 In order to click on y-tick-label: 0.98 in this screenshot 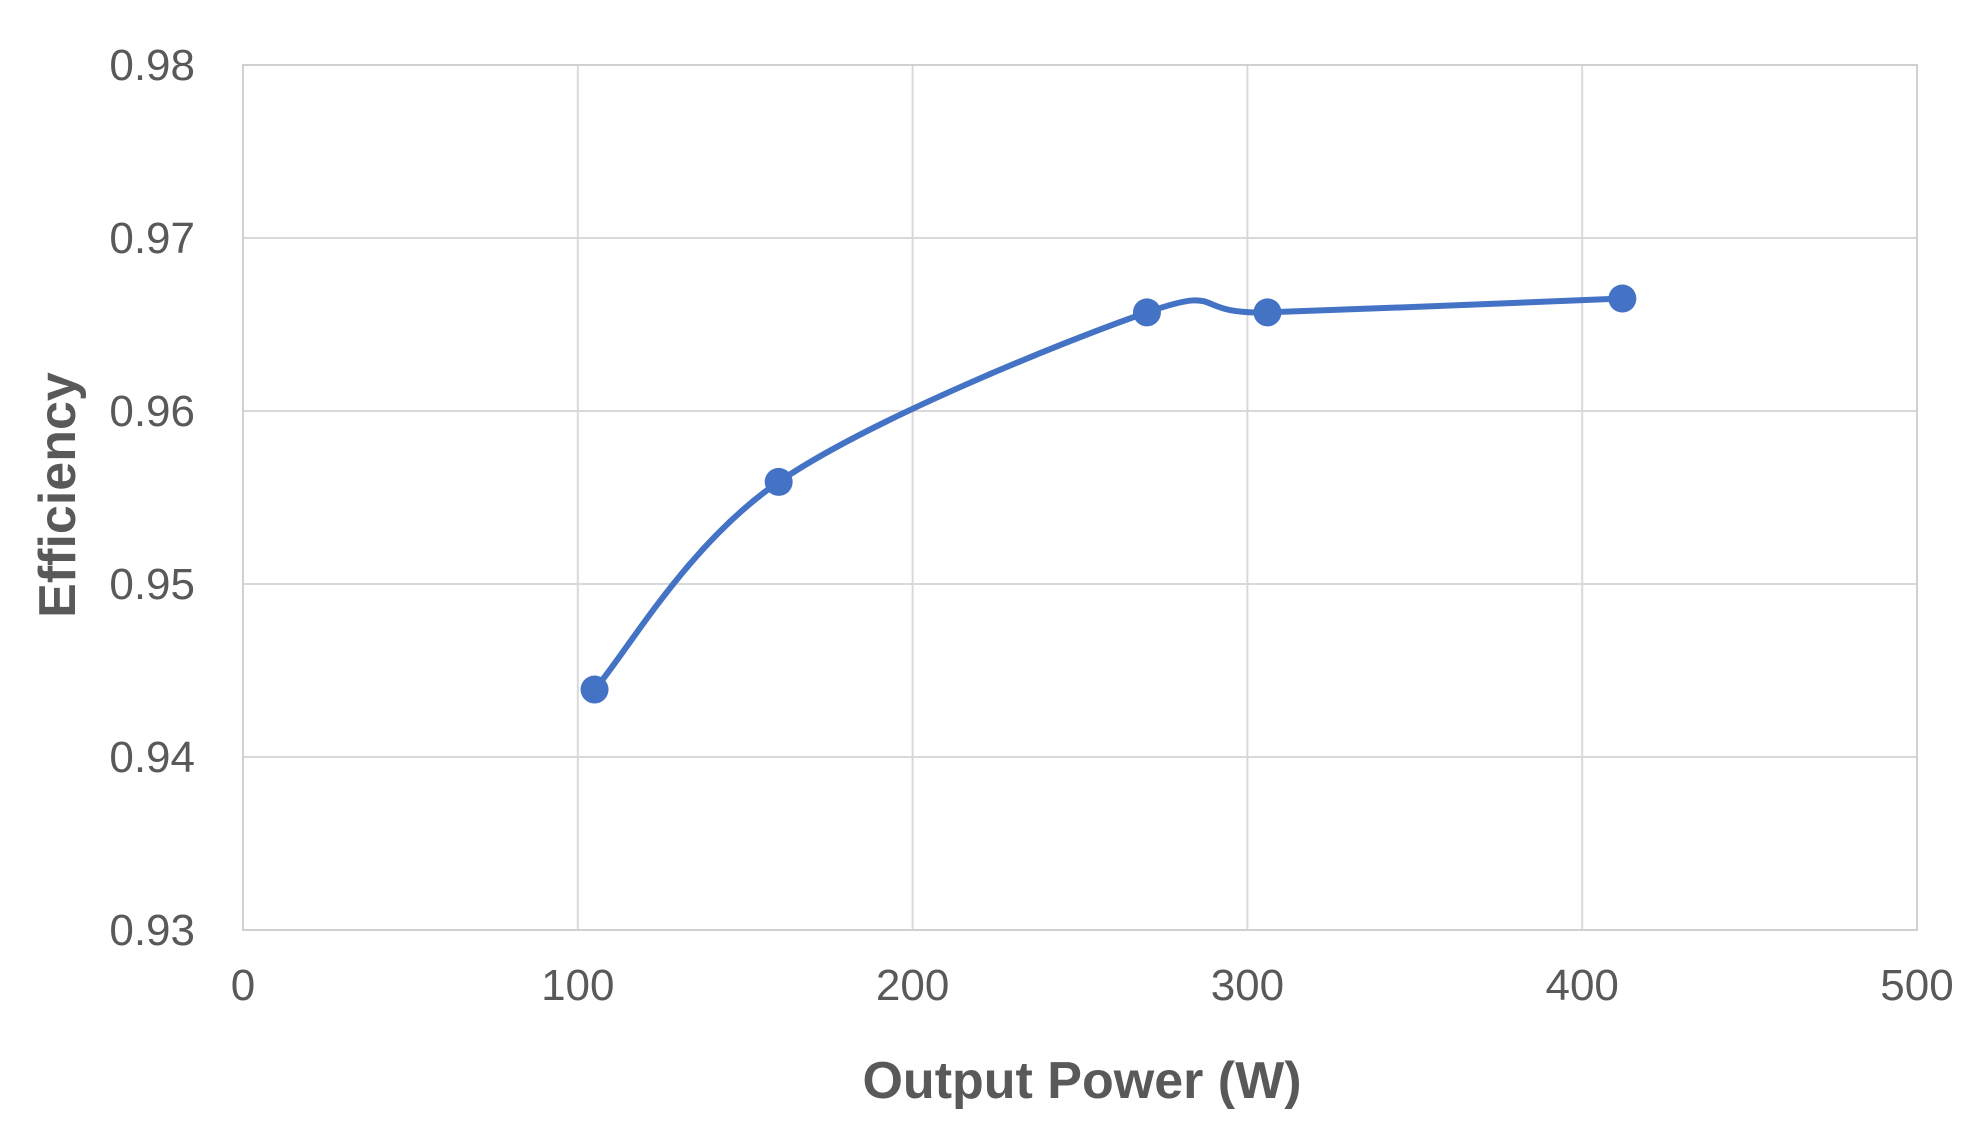, I will do `click(152, 65)`.